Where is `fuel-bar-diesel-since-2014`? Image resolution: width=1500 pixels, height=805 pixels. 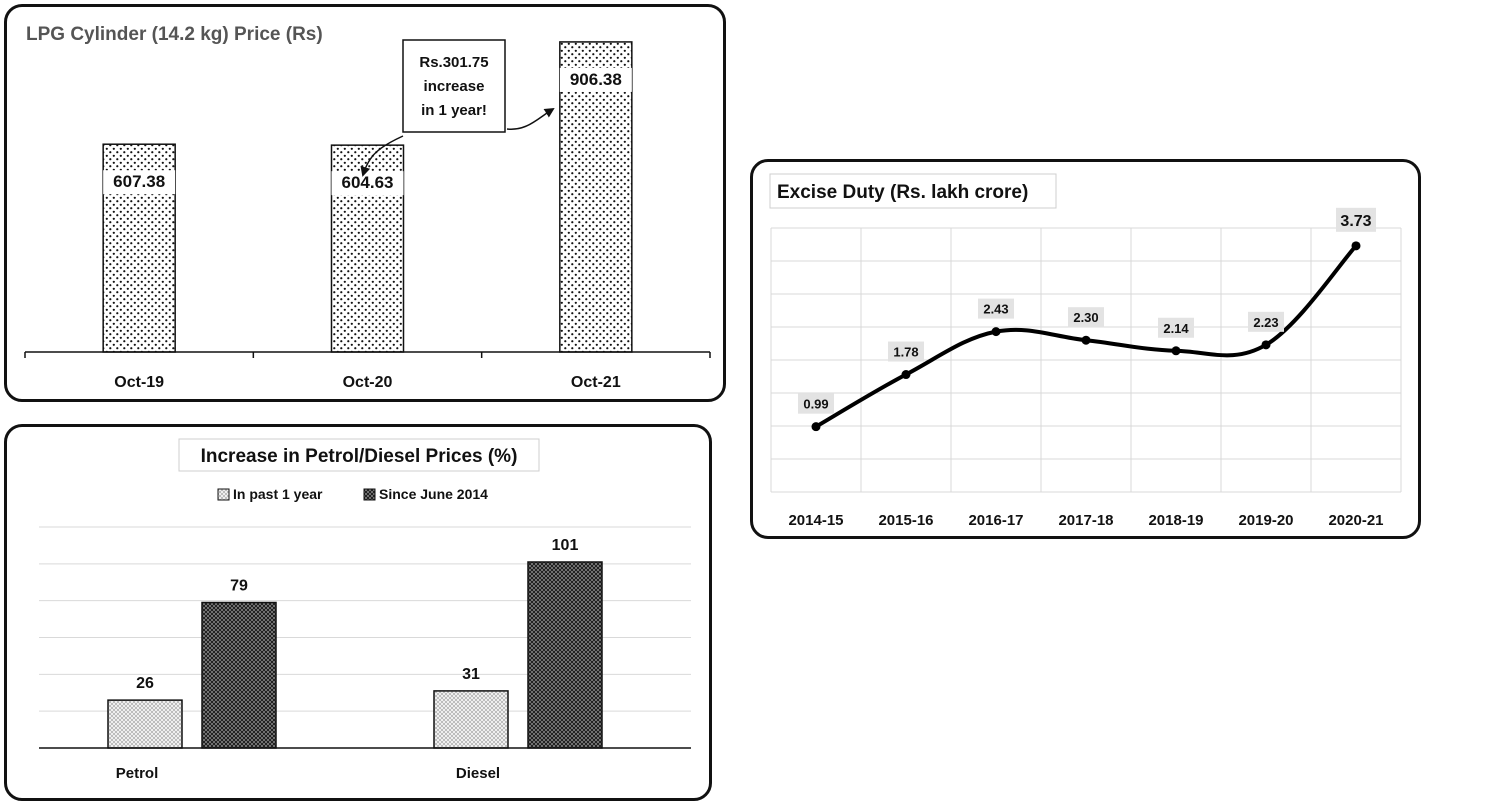
fuel-bar-diesel-since-2014 is located at coordinates (565, 655).